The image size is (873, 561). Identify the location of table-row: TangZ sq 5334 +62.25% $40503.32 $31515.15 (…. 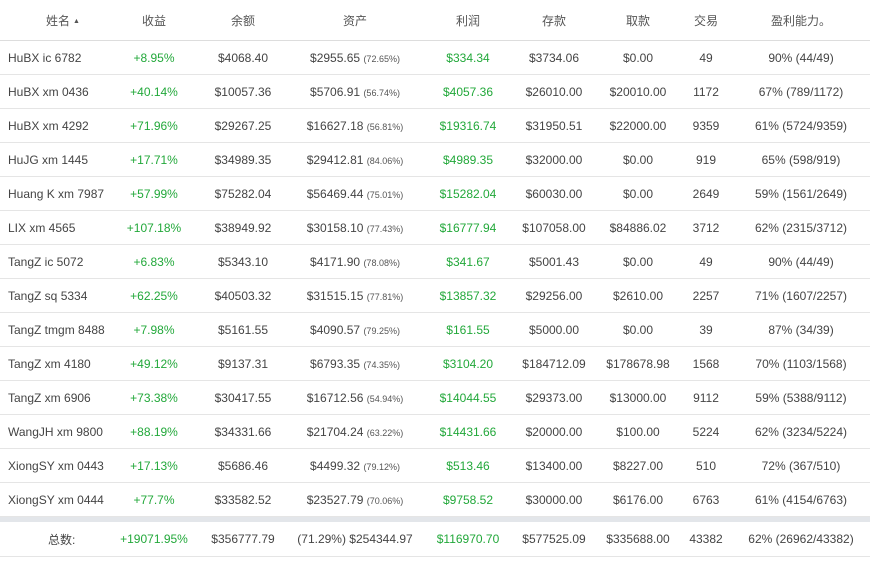
(435, 295).